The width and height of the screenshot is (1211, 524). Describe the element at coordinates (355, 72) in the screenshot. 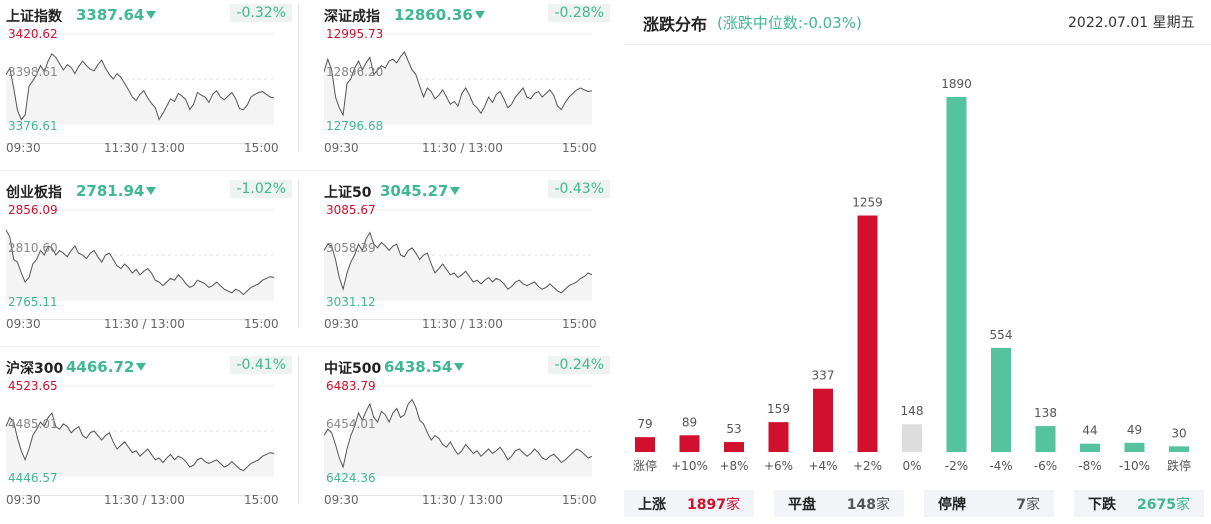

I see `index-mid-label: 12896.20` at that location.